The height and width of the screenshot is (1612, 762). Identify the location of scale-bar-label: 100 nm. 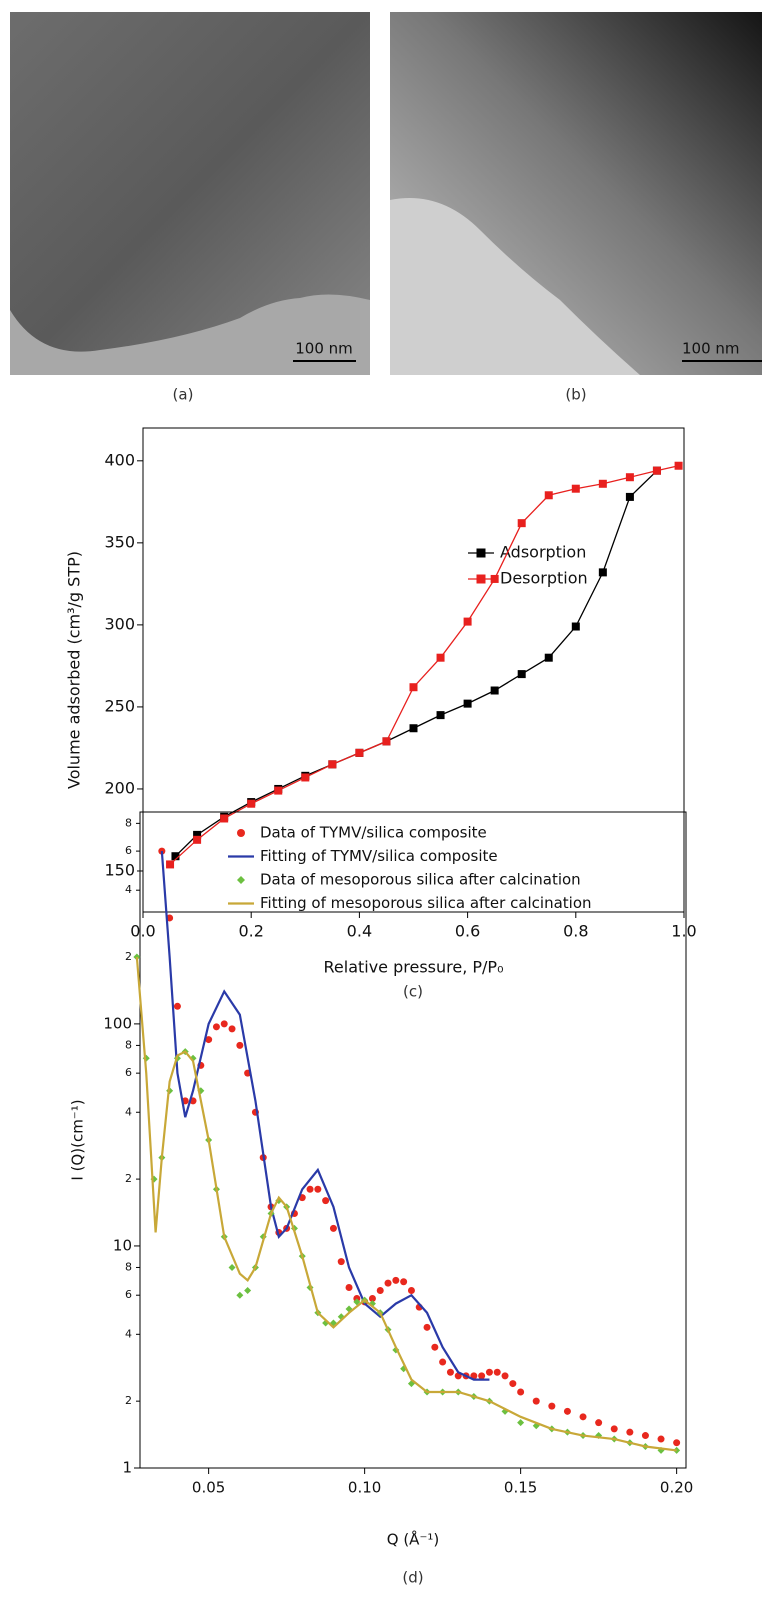
(324, 349).